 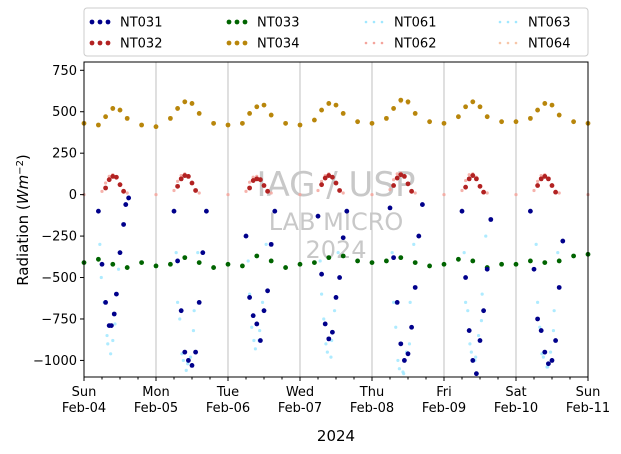 I want to click on x-tick-label-day: Sun, so click(x=588, y=392).